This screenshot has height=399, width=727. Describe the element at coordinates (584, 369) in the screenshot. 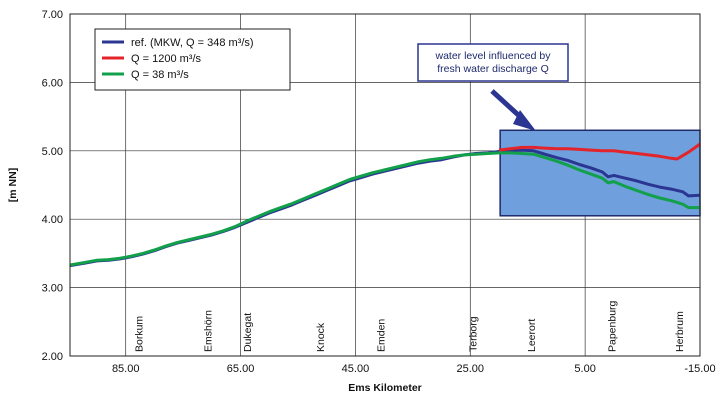

I see `x-tick-label: 5.00` at that location.